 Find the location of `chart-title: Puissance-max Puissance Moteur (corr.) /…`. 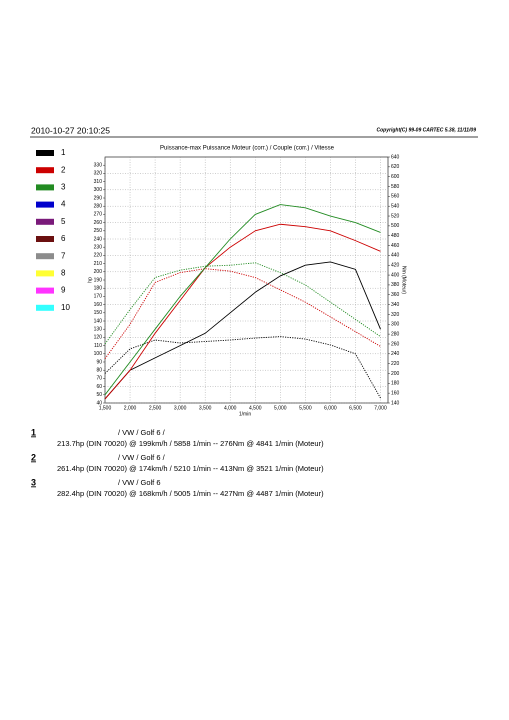

chart-title: Puissance-max Puissance Moteur (corr.) /… is located at coordinates (247, 149).